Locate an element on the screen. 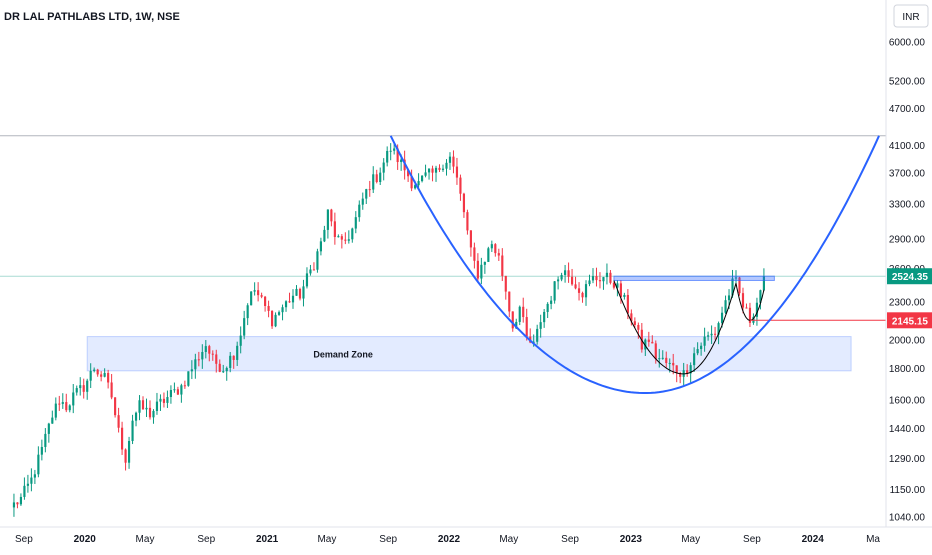 This screenshot has height=555, width=932. y-tick-label: 2900.00 is located at coordinates (907, 240).